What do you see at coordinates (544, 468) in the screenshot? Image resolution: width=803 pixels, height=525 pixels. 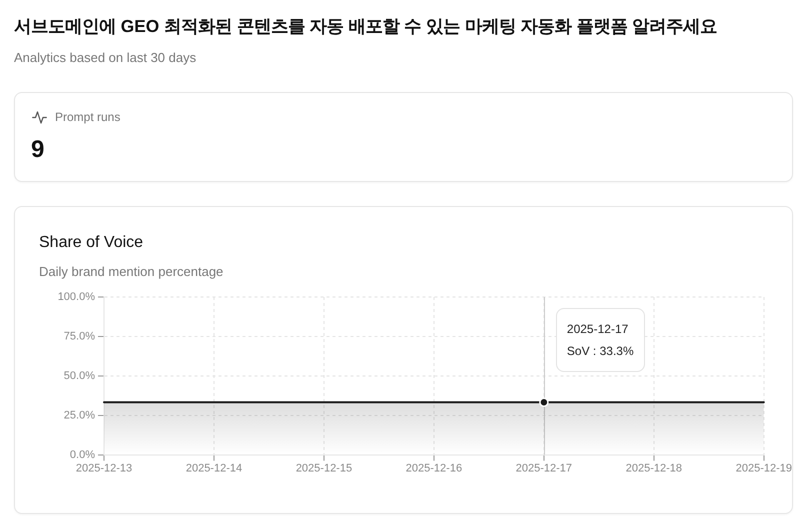 I see `x-tick-label: 2025-12-17` at bounding box center [544, 468].